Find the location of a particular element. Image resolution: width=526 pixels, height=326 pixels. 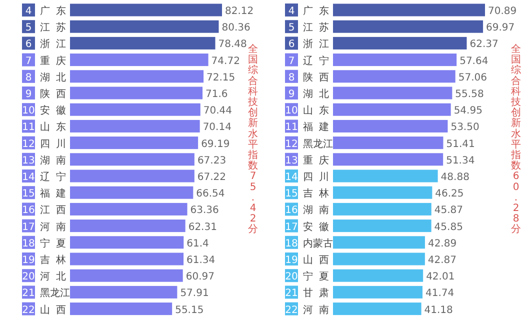

data-label: 71.6 is located at coordinates (217, 94).